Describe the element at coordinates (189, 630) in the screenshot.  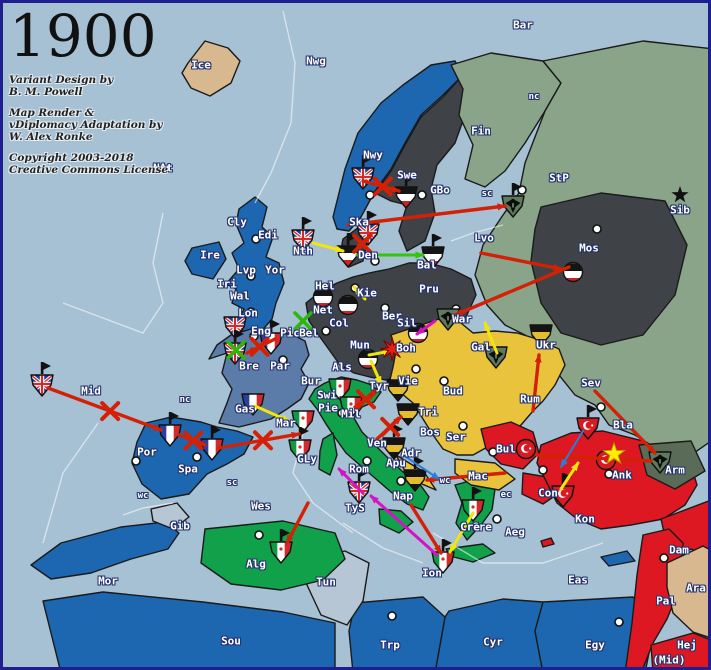
I see `region-southern-sahara` at that location.